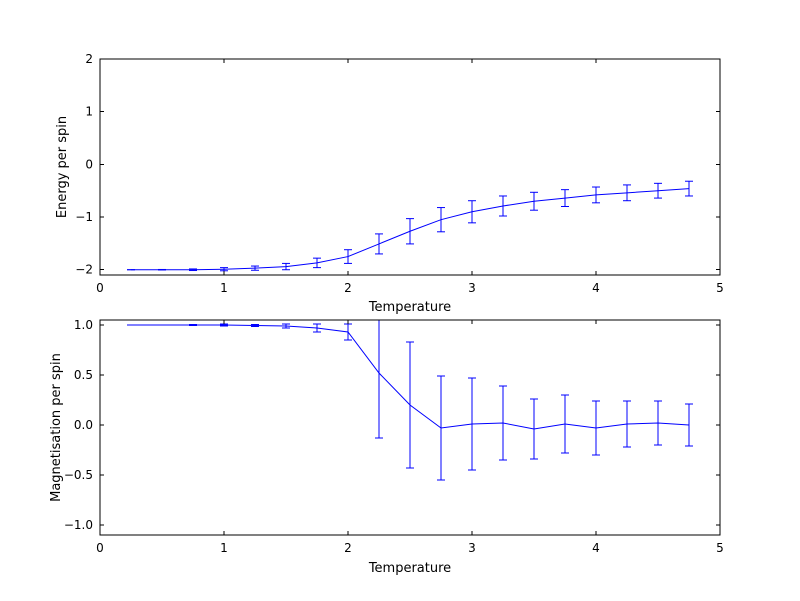 This screenshot has width=800, height=601. I want to click on y-tick-label: −1, so click(84, 217).